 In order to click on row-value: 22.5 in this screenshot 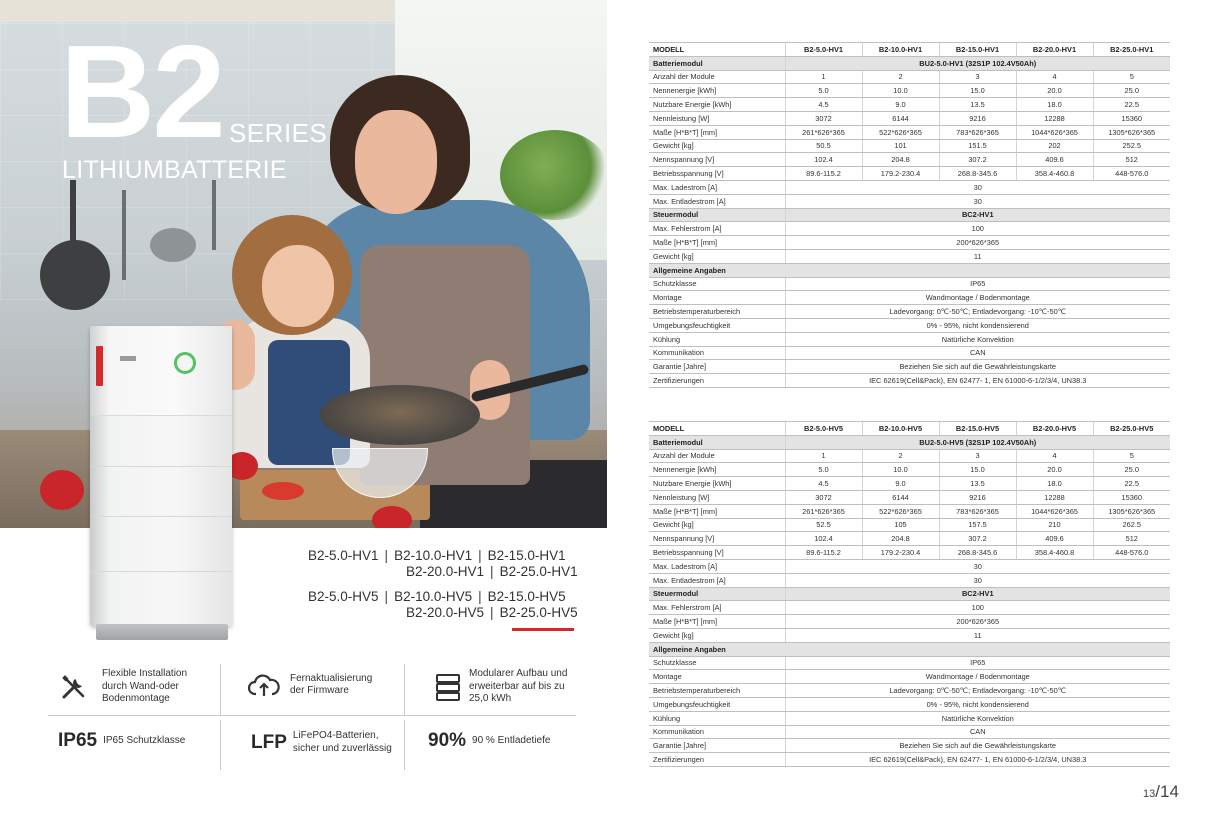, I will do `click(1131, 483)`.